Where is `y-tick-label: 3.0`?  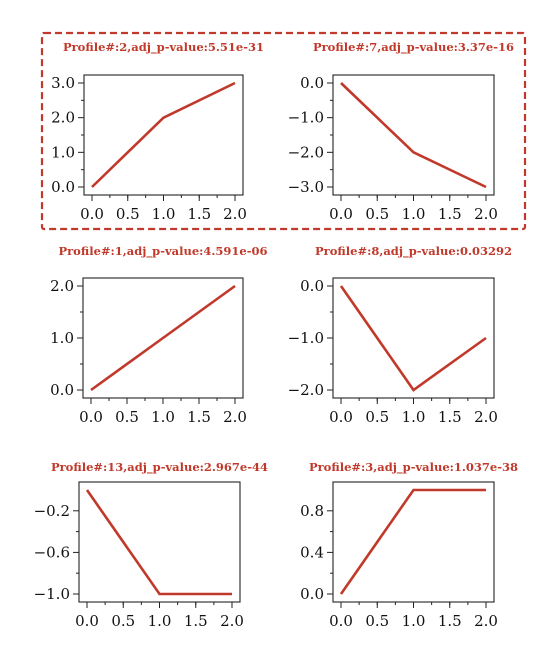
y-tick-label: 3.0 is located at coordinates (63, 83).